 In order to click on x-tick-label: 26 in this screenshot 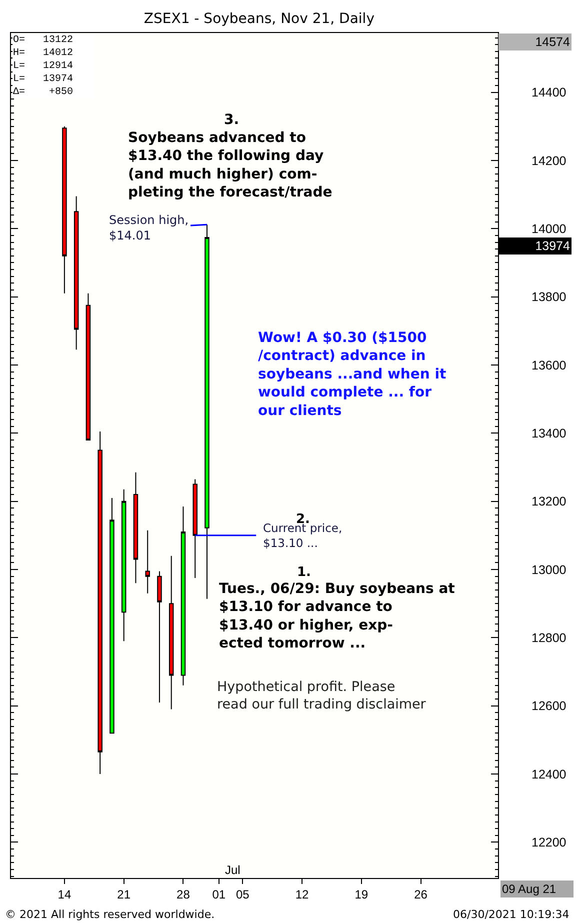, I will do `click(421, 894)`.